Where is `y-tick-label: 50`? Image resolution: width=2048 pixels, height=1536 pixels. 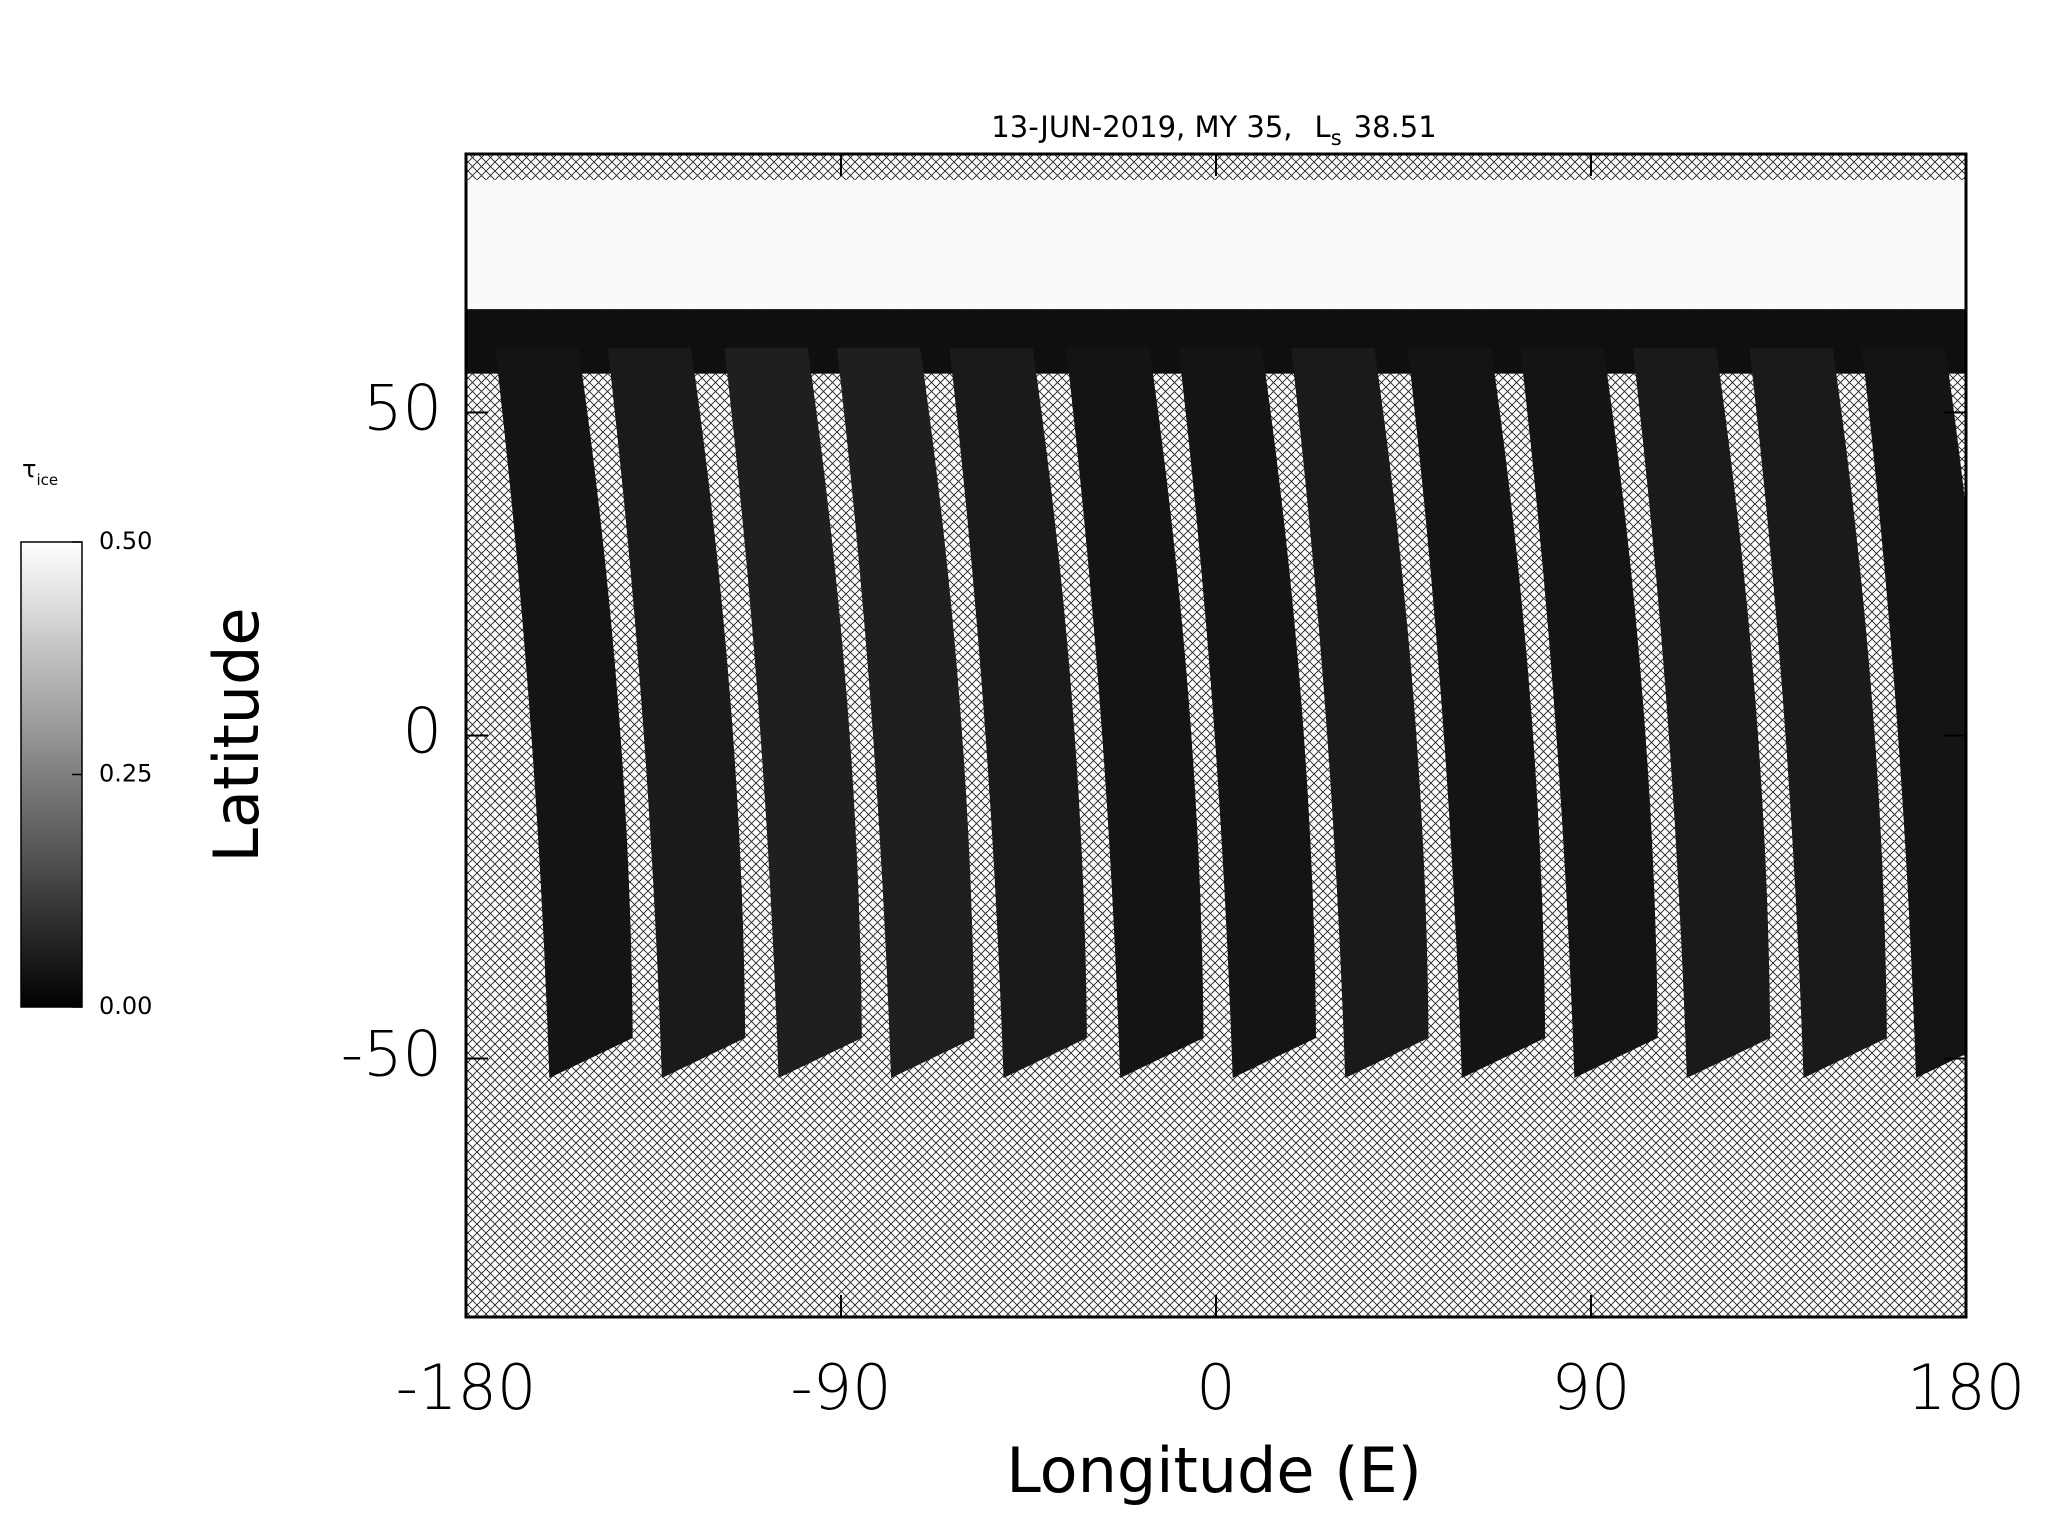 y-tick-label: 50 is located at coordinates (402, 407).